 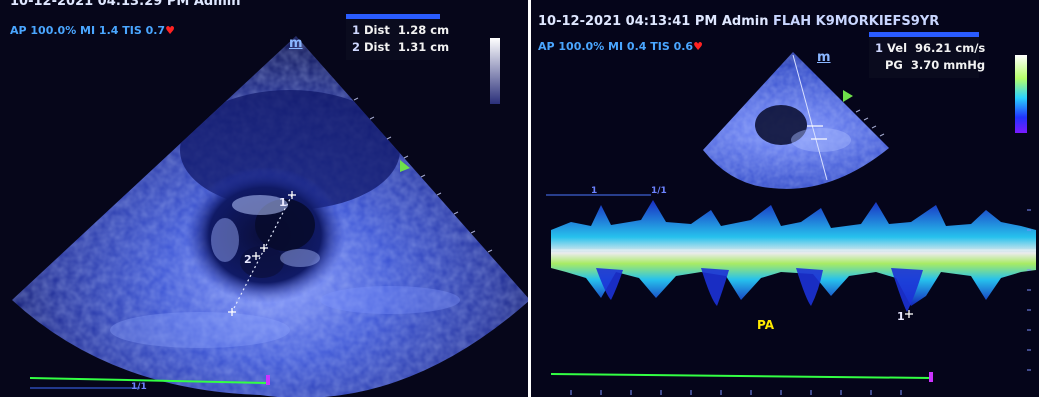 I want to click on caliper-markers, so click(x=262, y=253).